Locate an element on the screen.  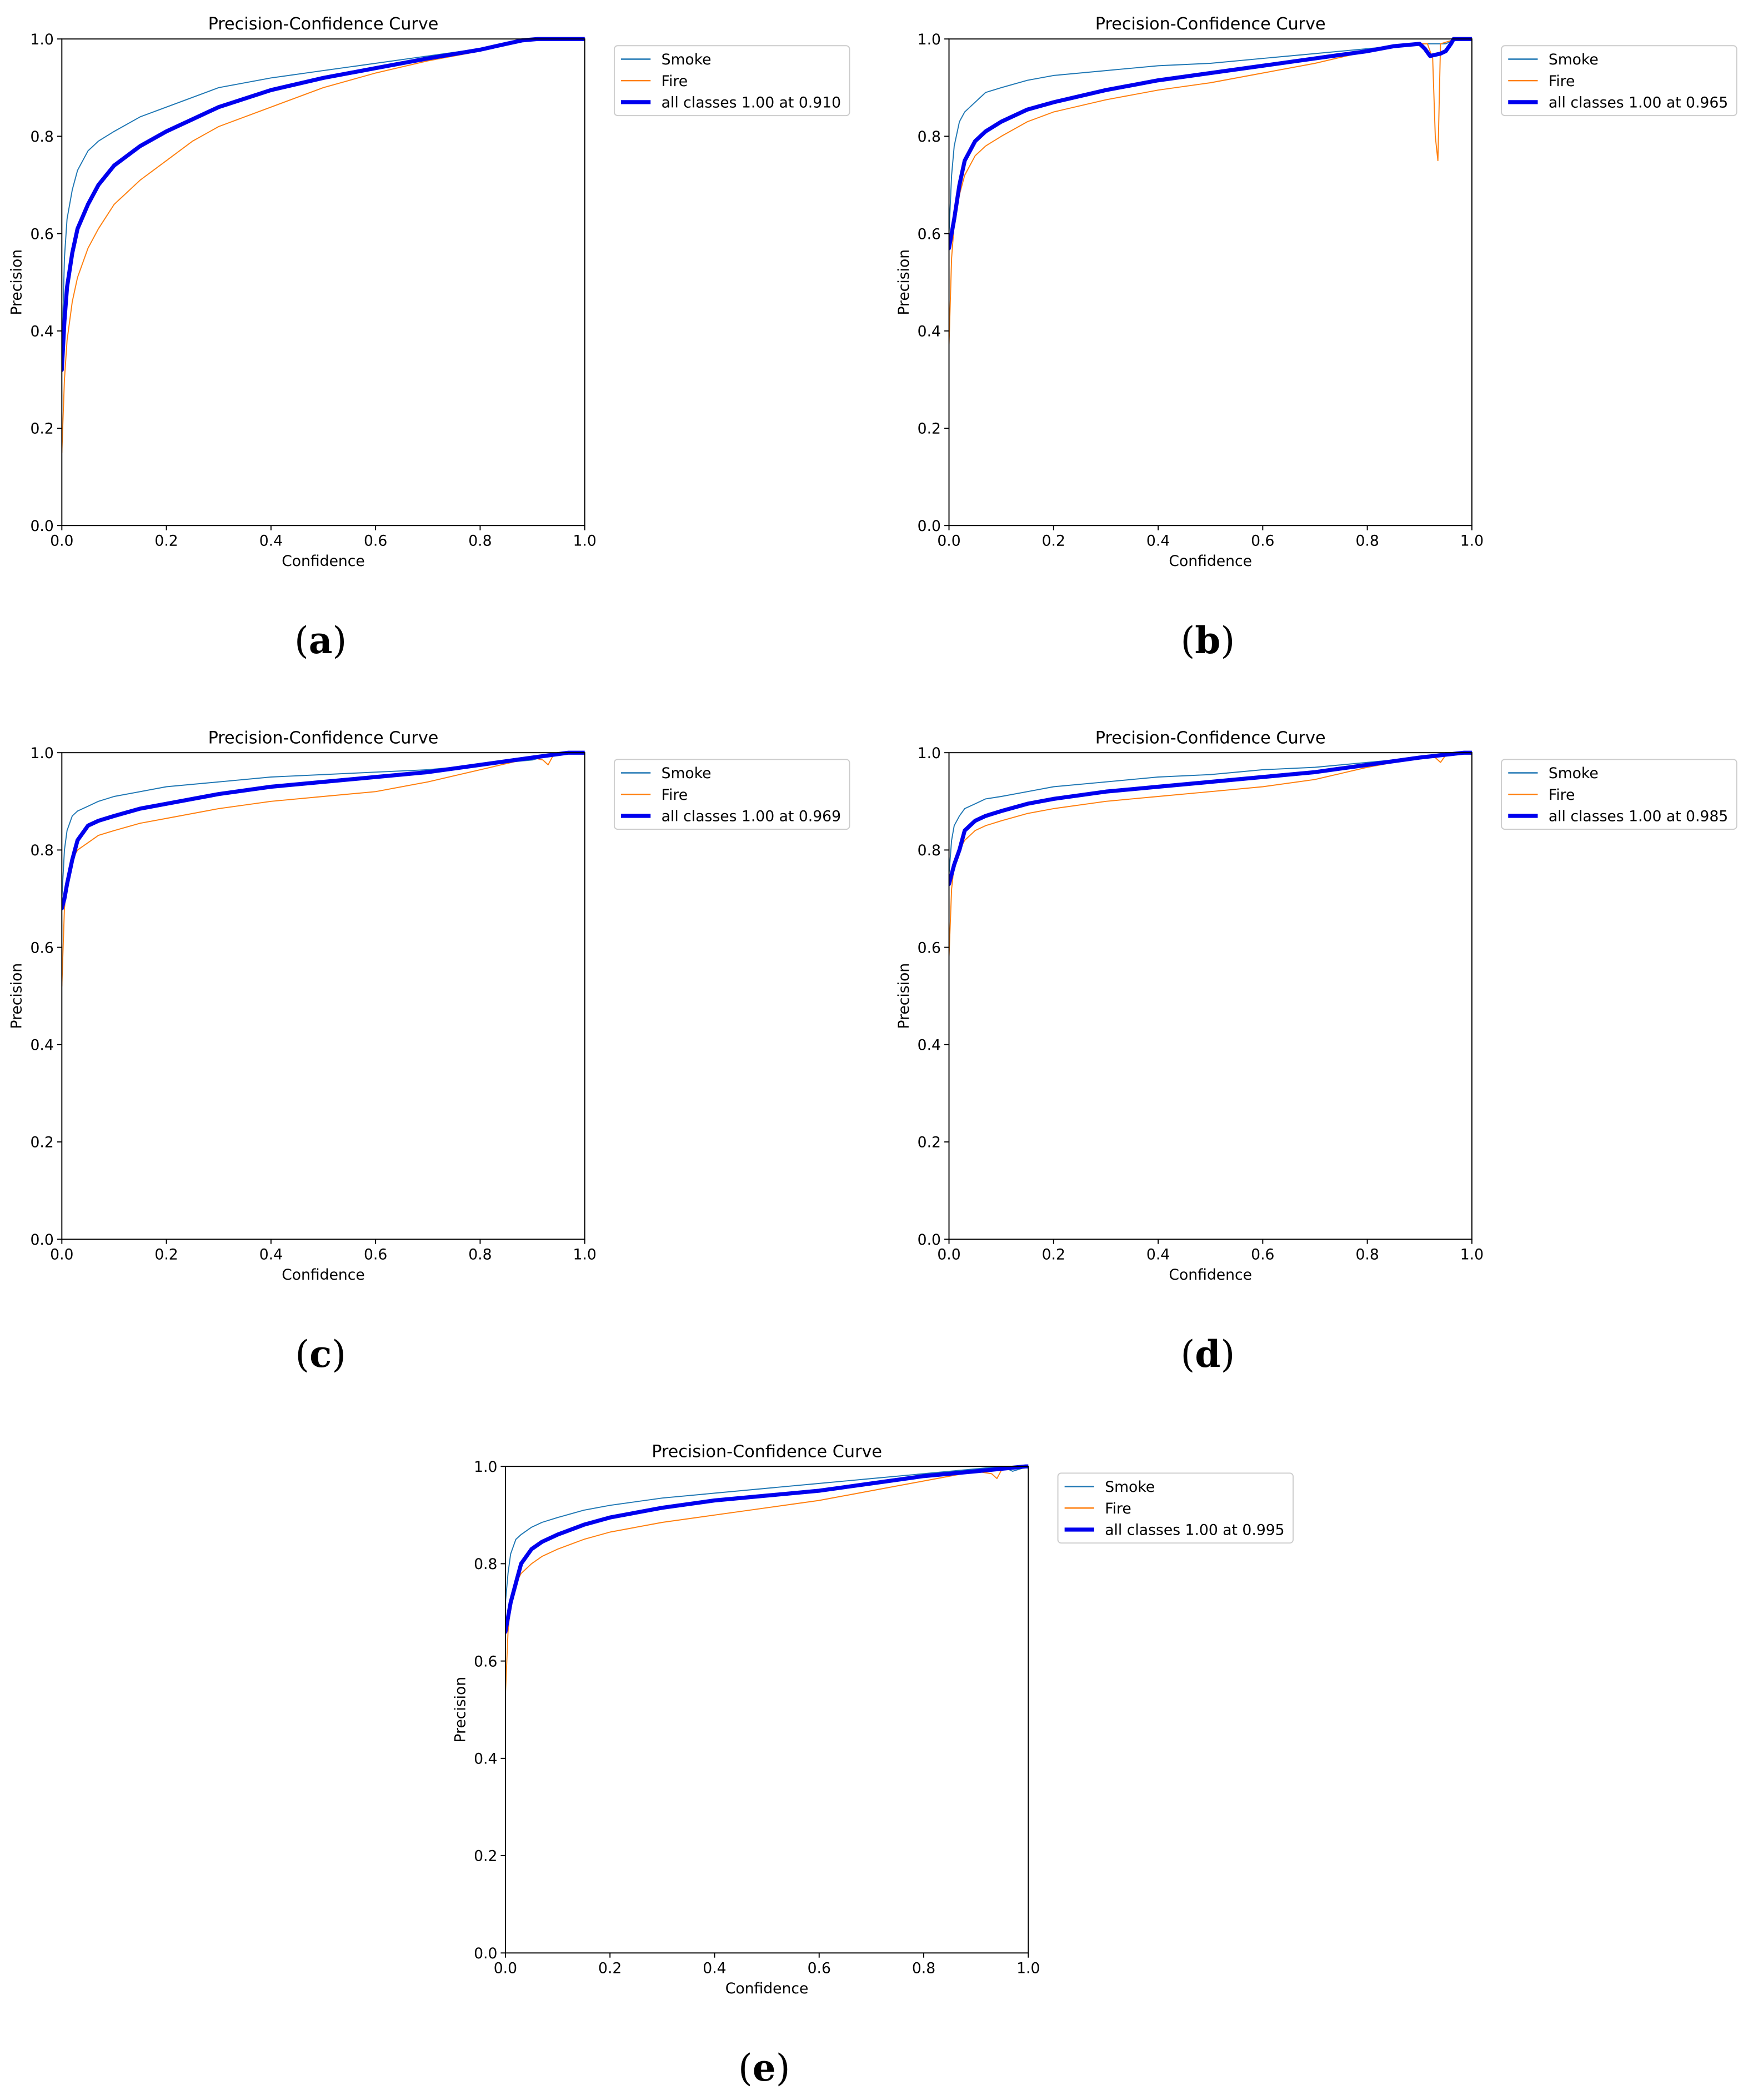
legend-entry: all classes 1.00 at 0.965 is located at coordinates (1639, 103).